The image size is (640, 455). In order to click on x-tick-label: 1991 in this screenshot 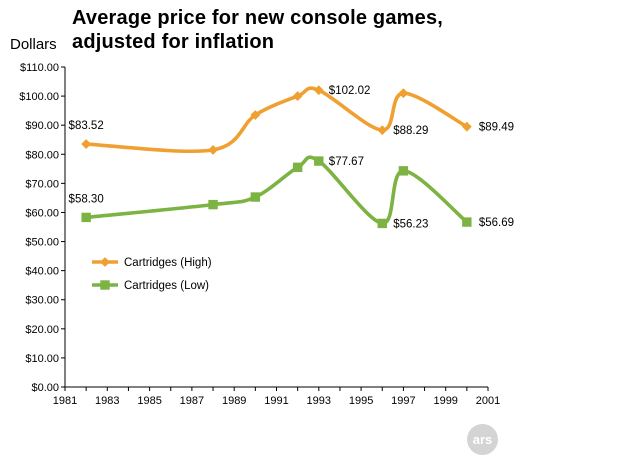, I will do `click(276, 401)`.